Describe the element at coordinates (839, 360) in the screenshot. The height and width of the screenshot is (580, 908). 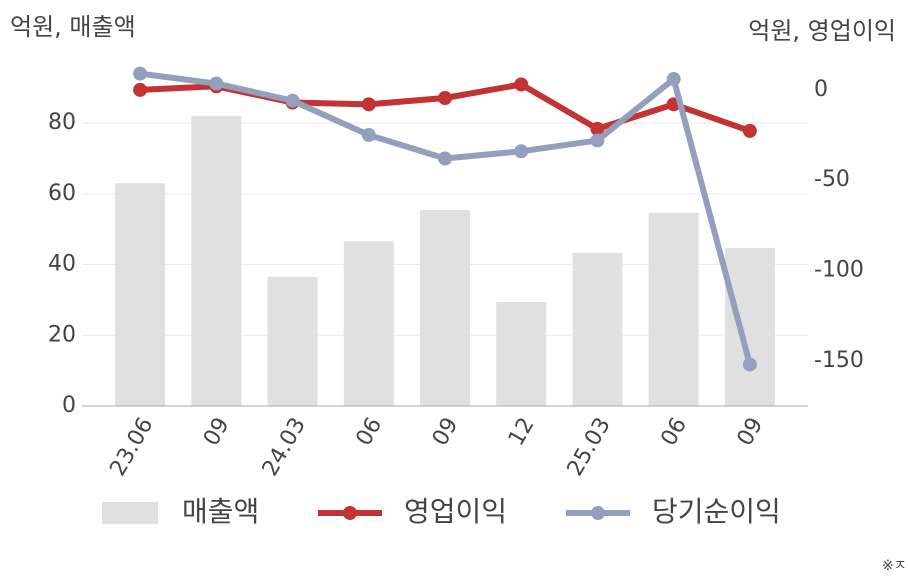
I see `y2-tick-label: -150` at that location.